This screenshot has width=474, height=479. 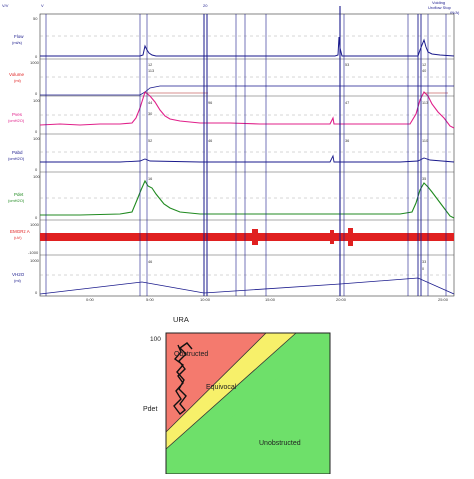 What do you see at coordinates (35, 260) in the screenshot?
I see `channel-vh2o-top: 1000` at bounding box center [35, 260].